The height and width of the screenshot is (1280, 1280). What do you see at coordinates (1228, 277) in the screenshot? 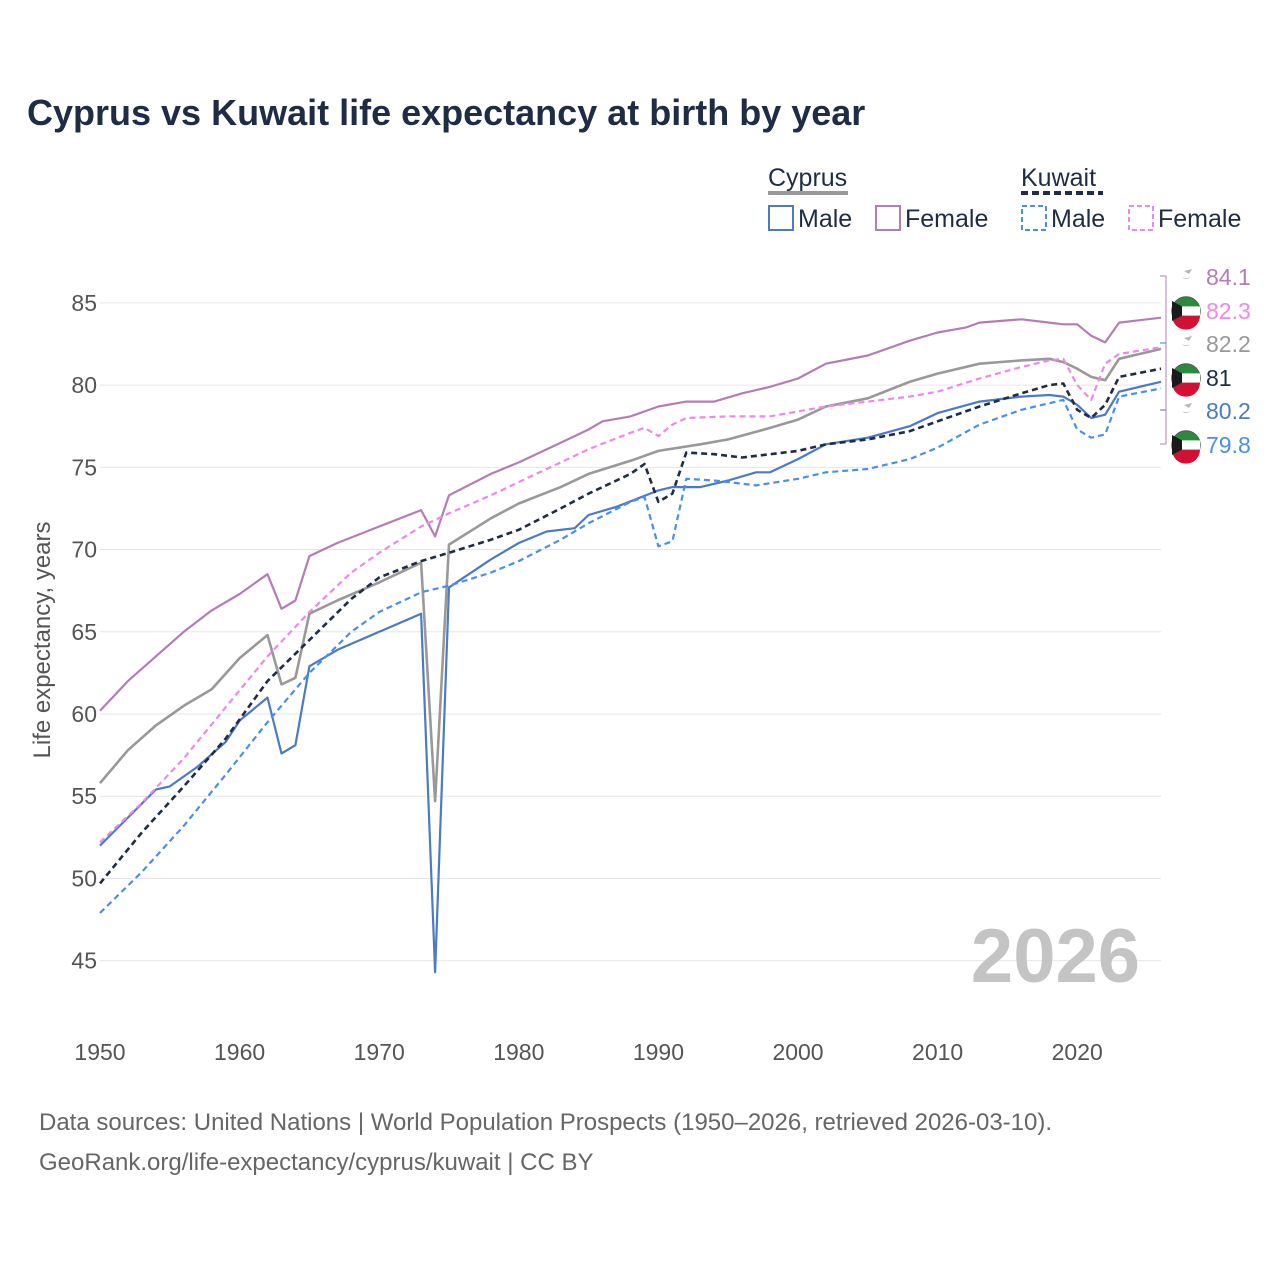
I see `end-label-value: 84.1` at bounding box center [1228, 277].